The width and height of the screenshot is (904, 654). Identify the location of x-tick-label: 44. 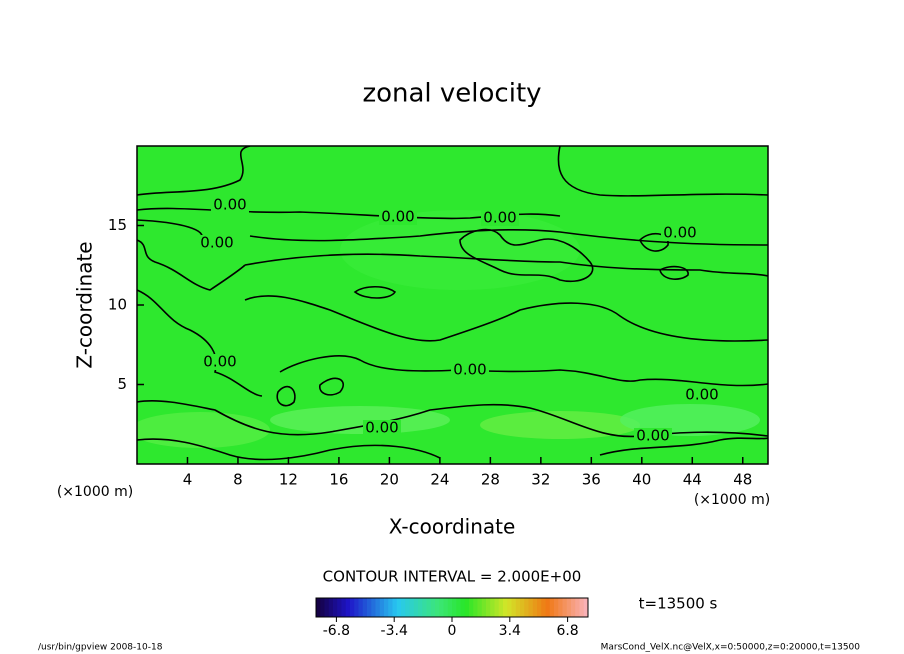
(692, 480).